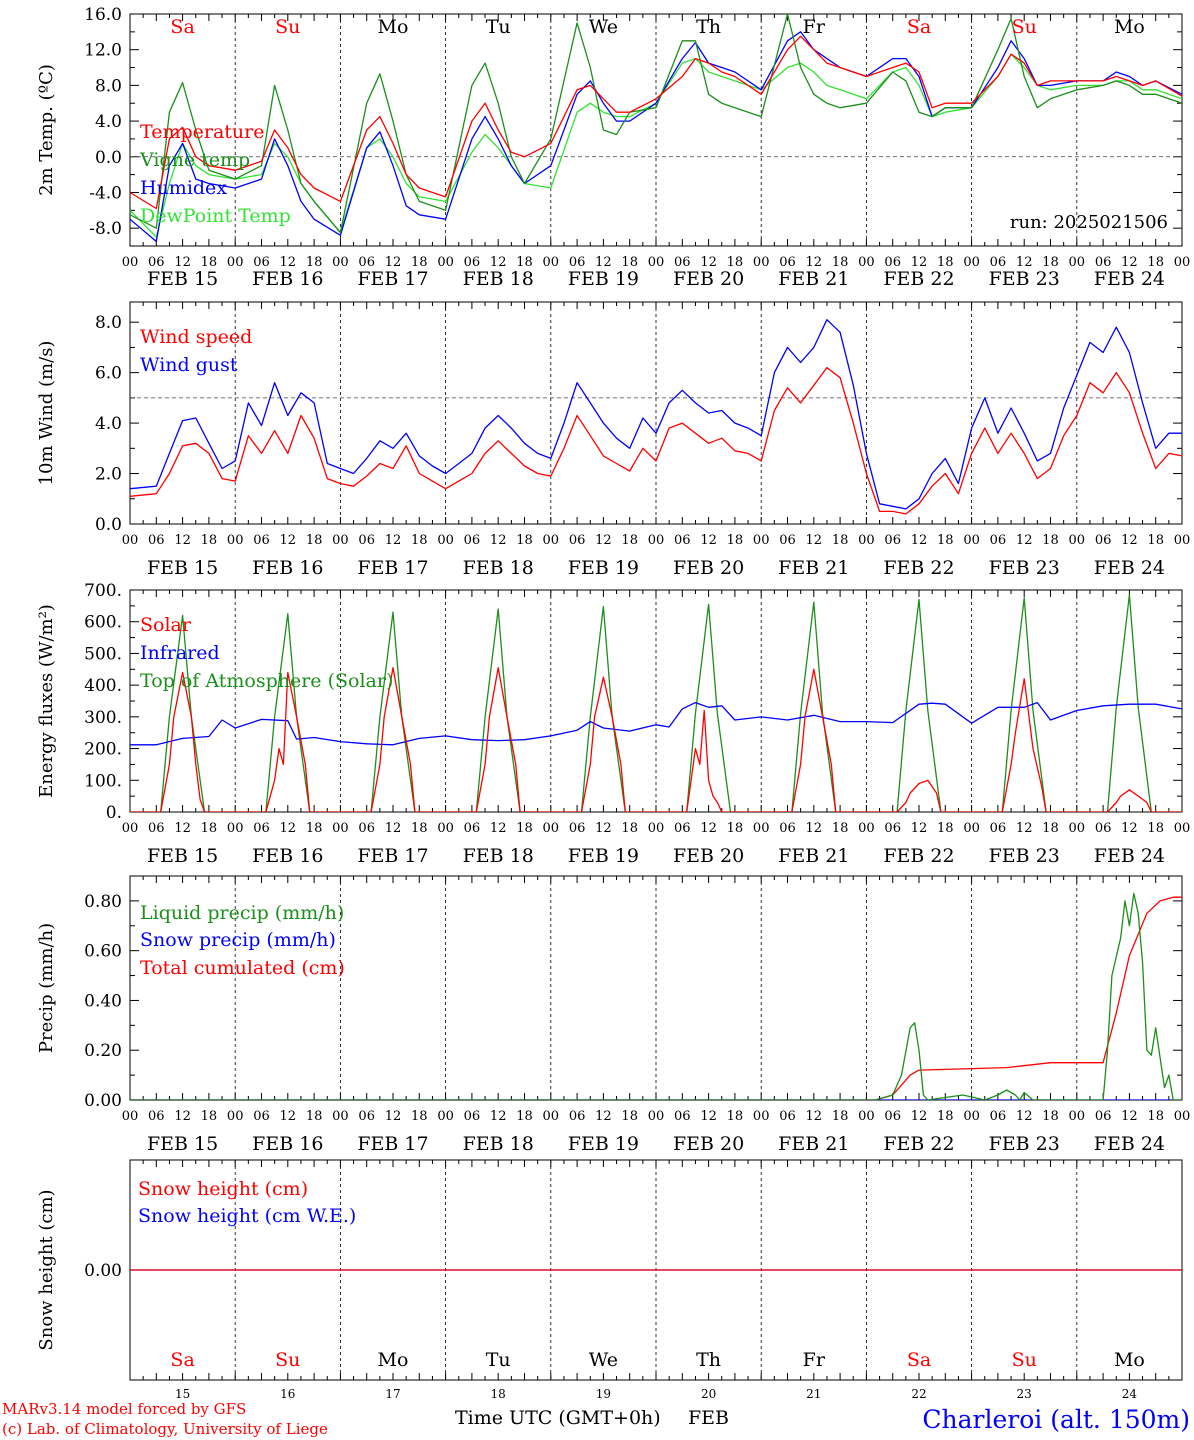  Describe the element at coordinates (103, 1271) in the screenshot. I see `y-tick-label: 0.00` at that location.